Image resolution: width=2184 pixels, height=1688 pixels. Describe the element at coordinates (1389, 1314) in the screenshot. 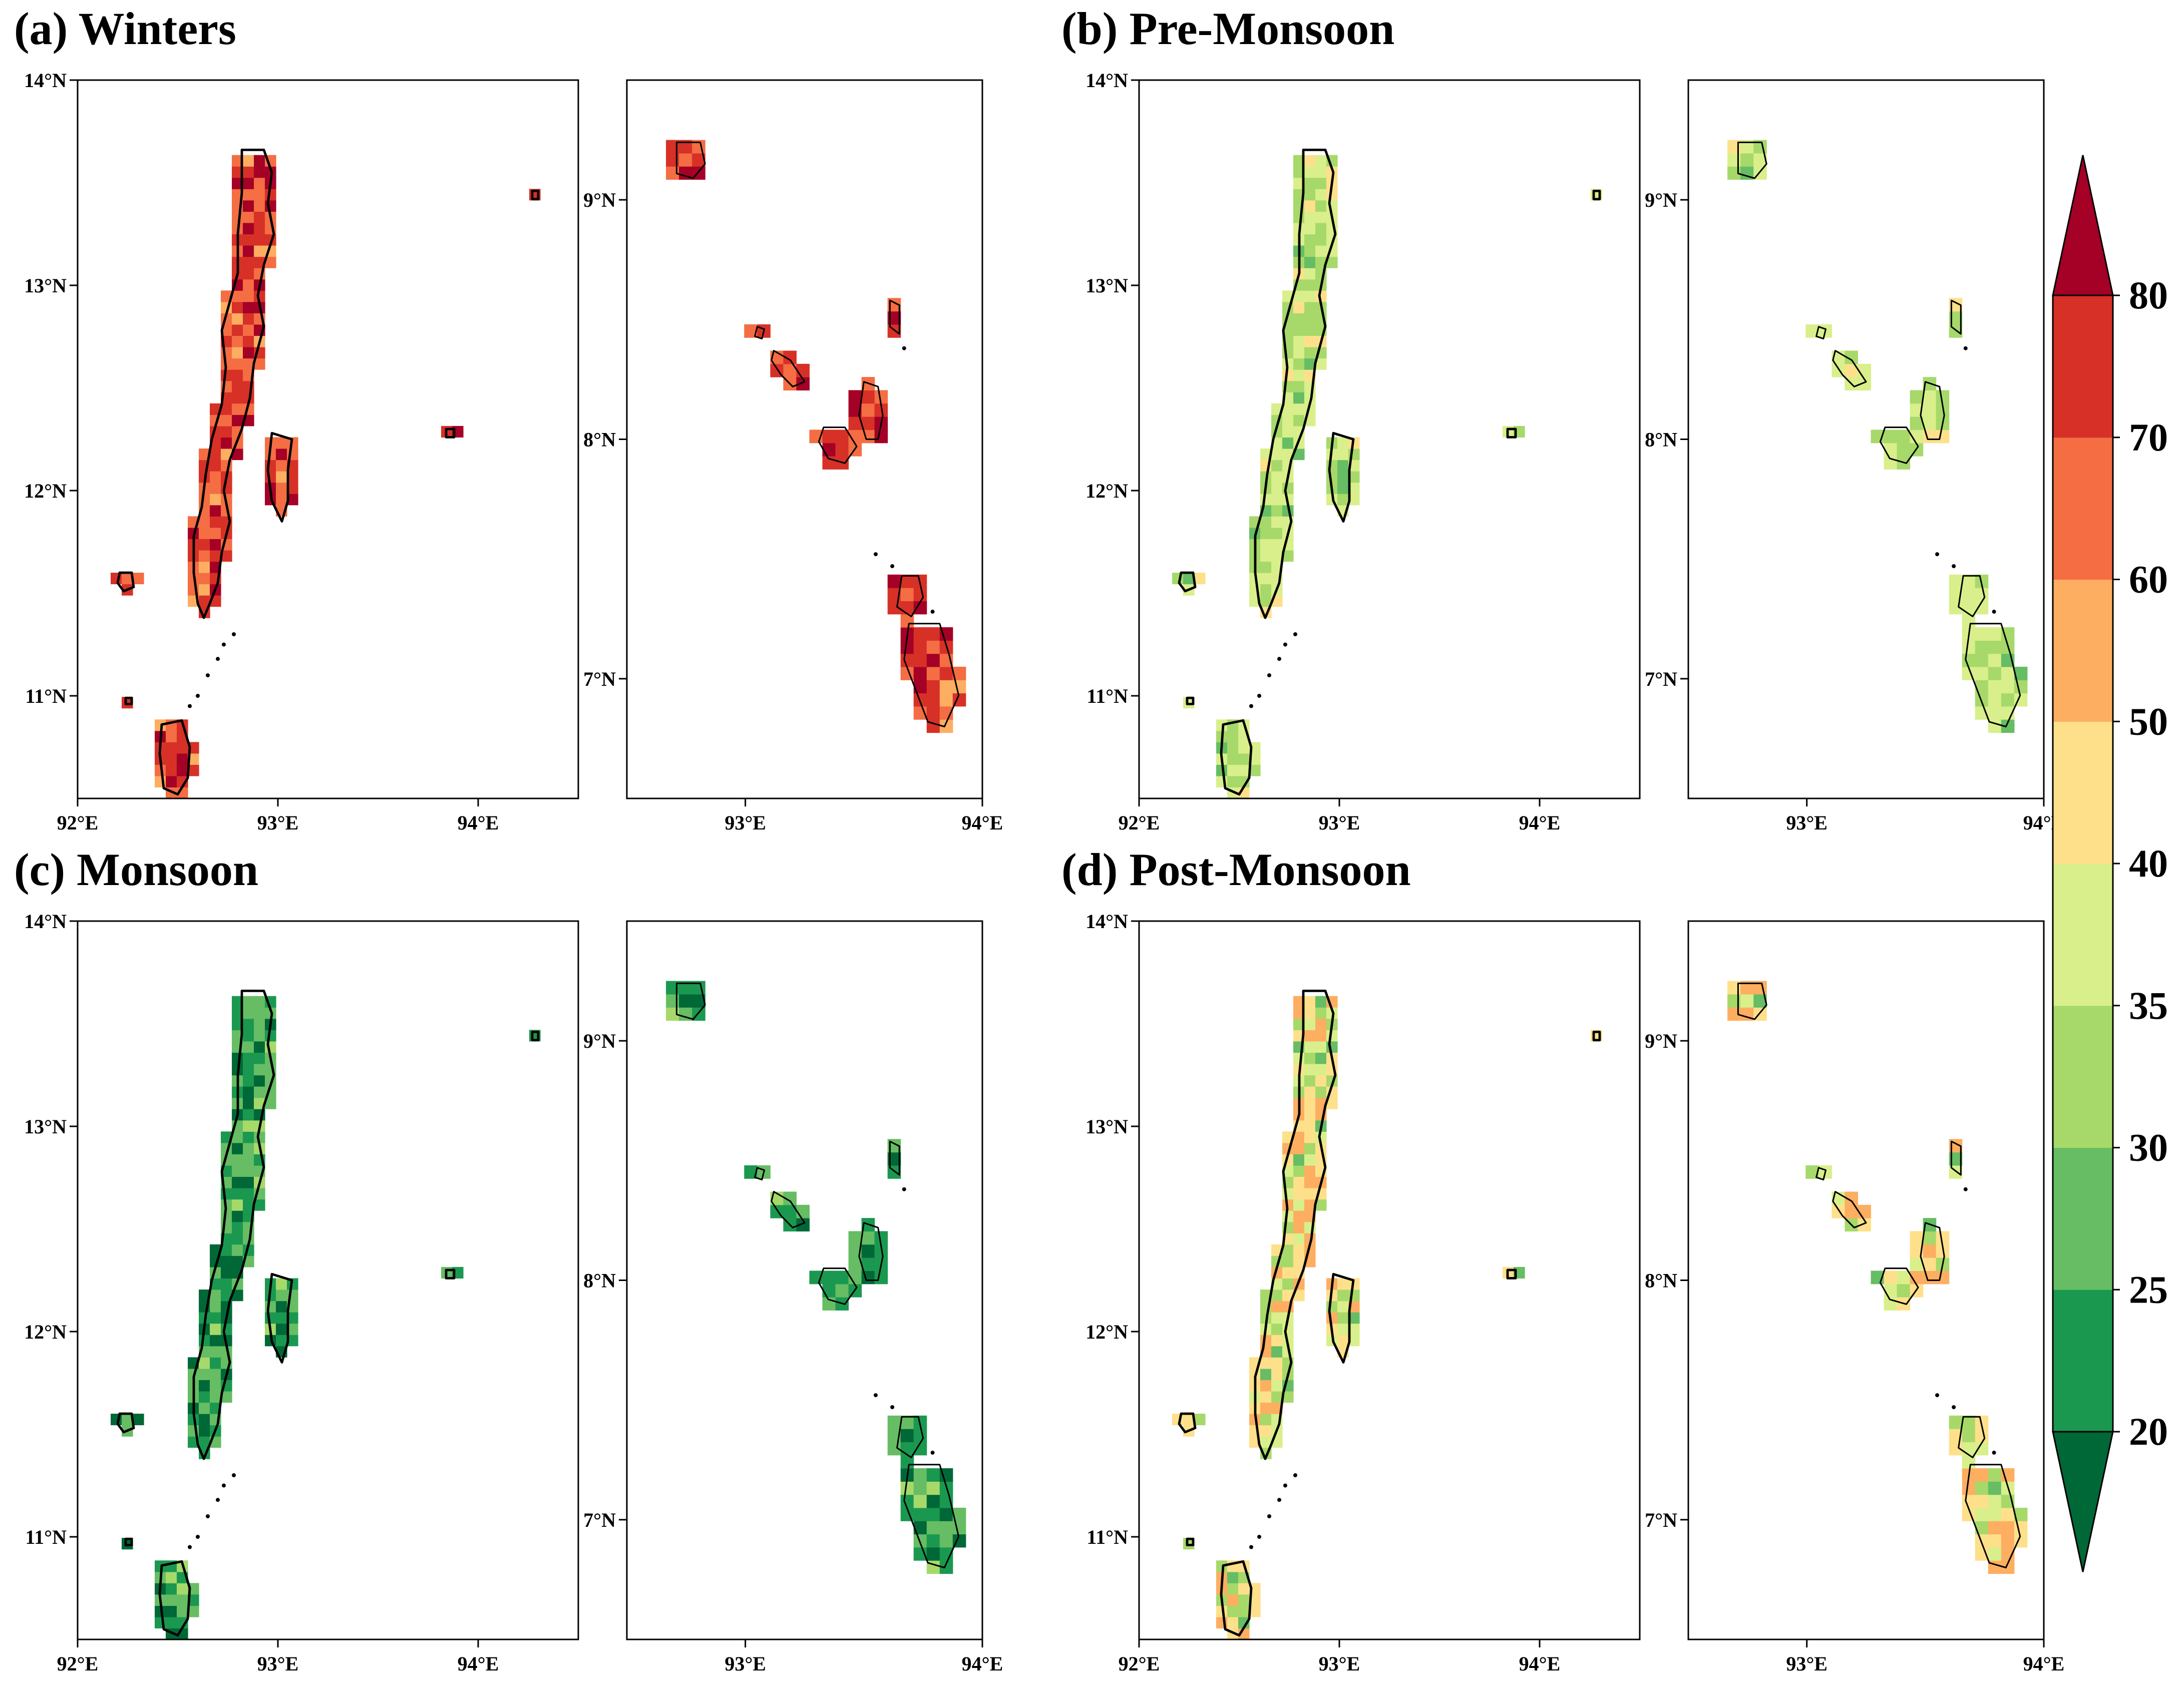

I see `andaman-coastline` at that location.